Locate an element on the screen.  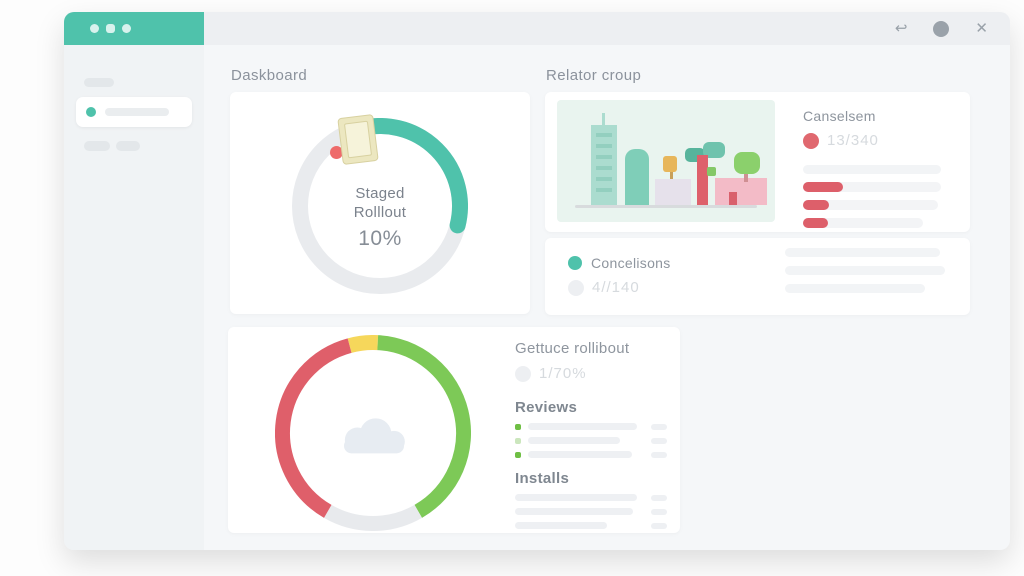
release-group-title: Relator croup is located at coordinates (594, 75).